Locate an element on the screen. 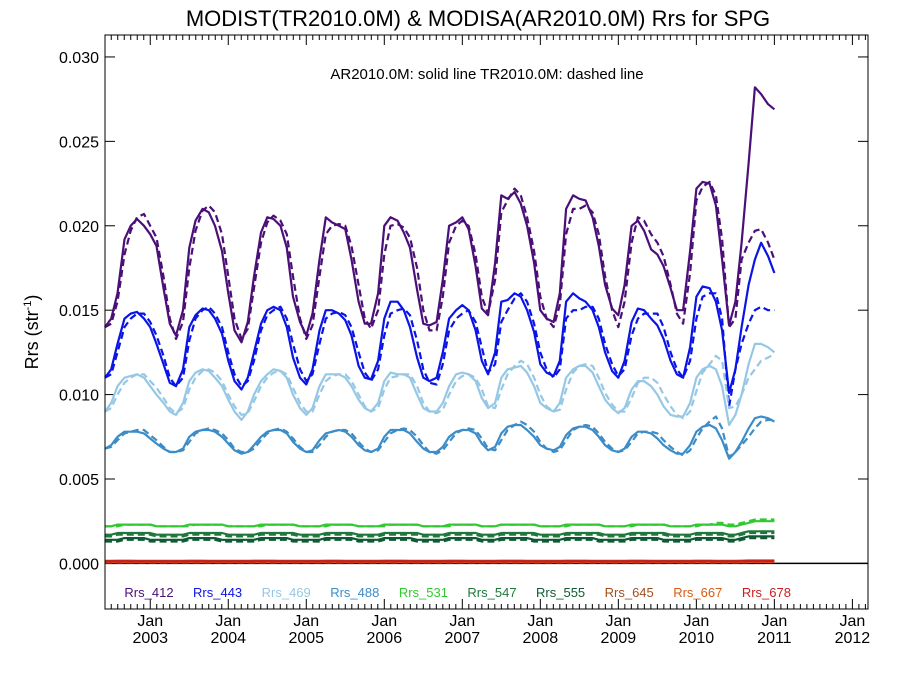  x-tick-year-label: 2003 is located at coordinates (150, 638).